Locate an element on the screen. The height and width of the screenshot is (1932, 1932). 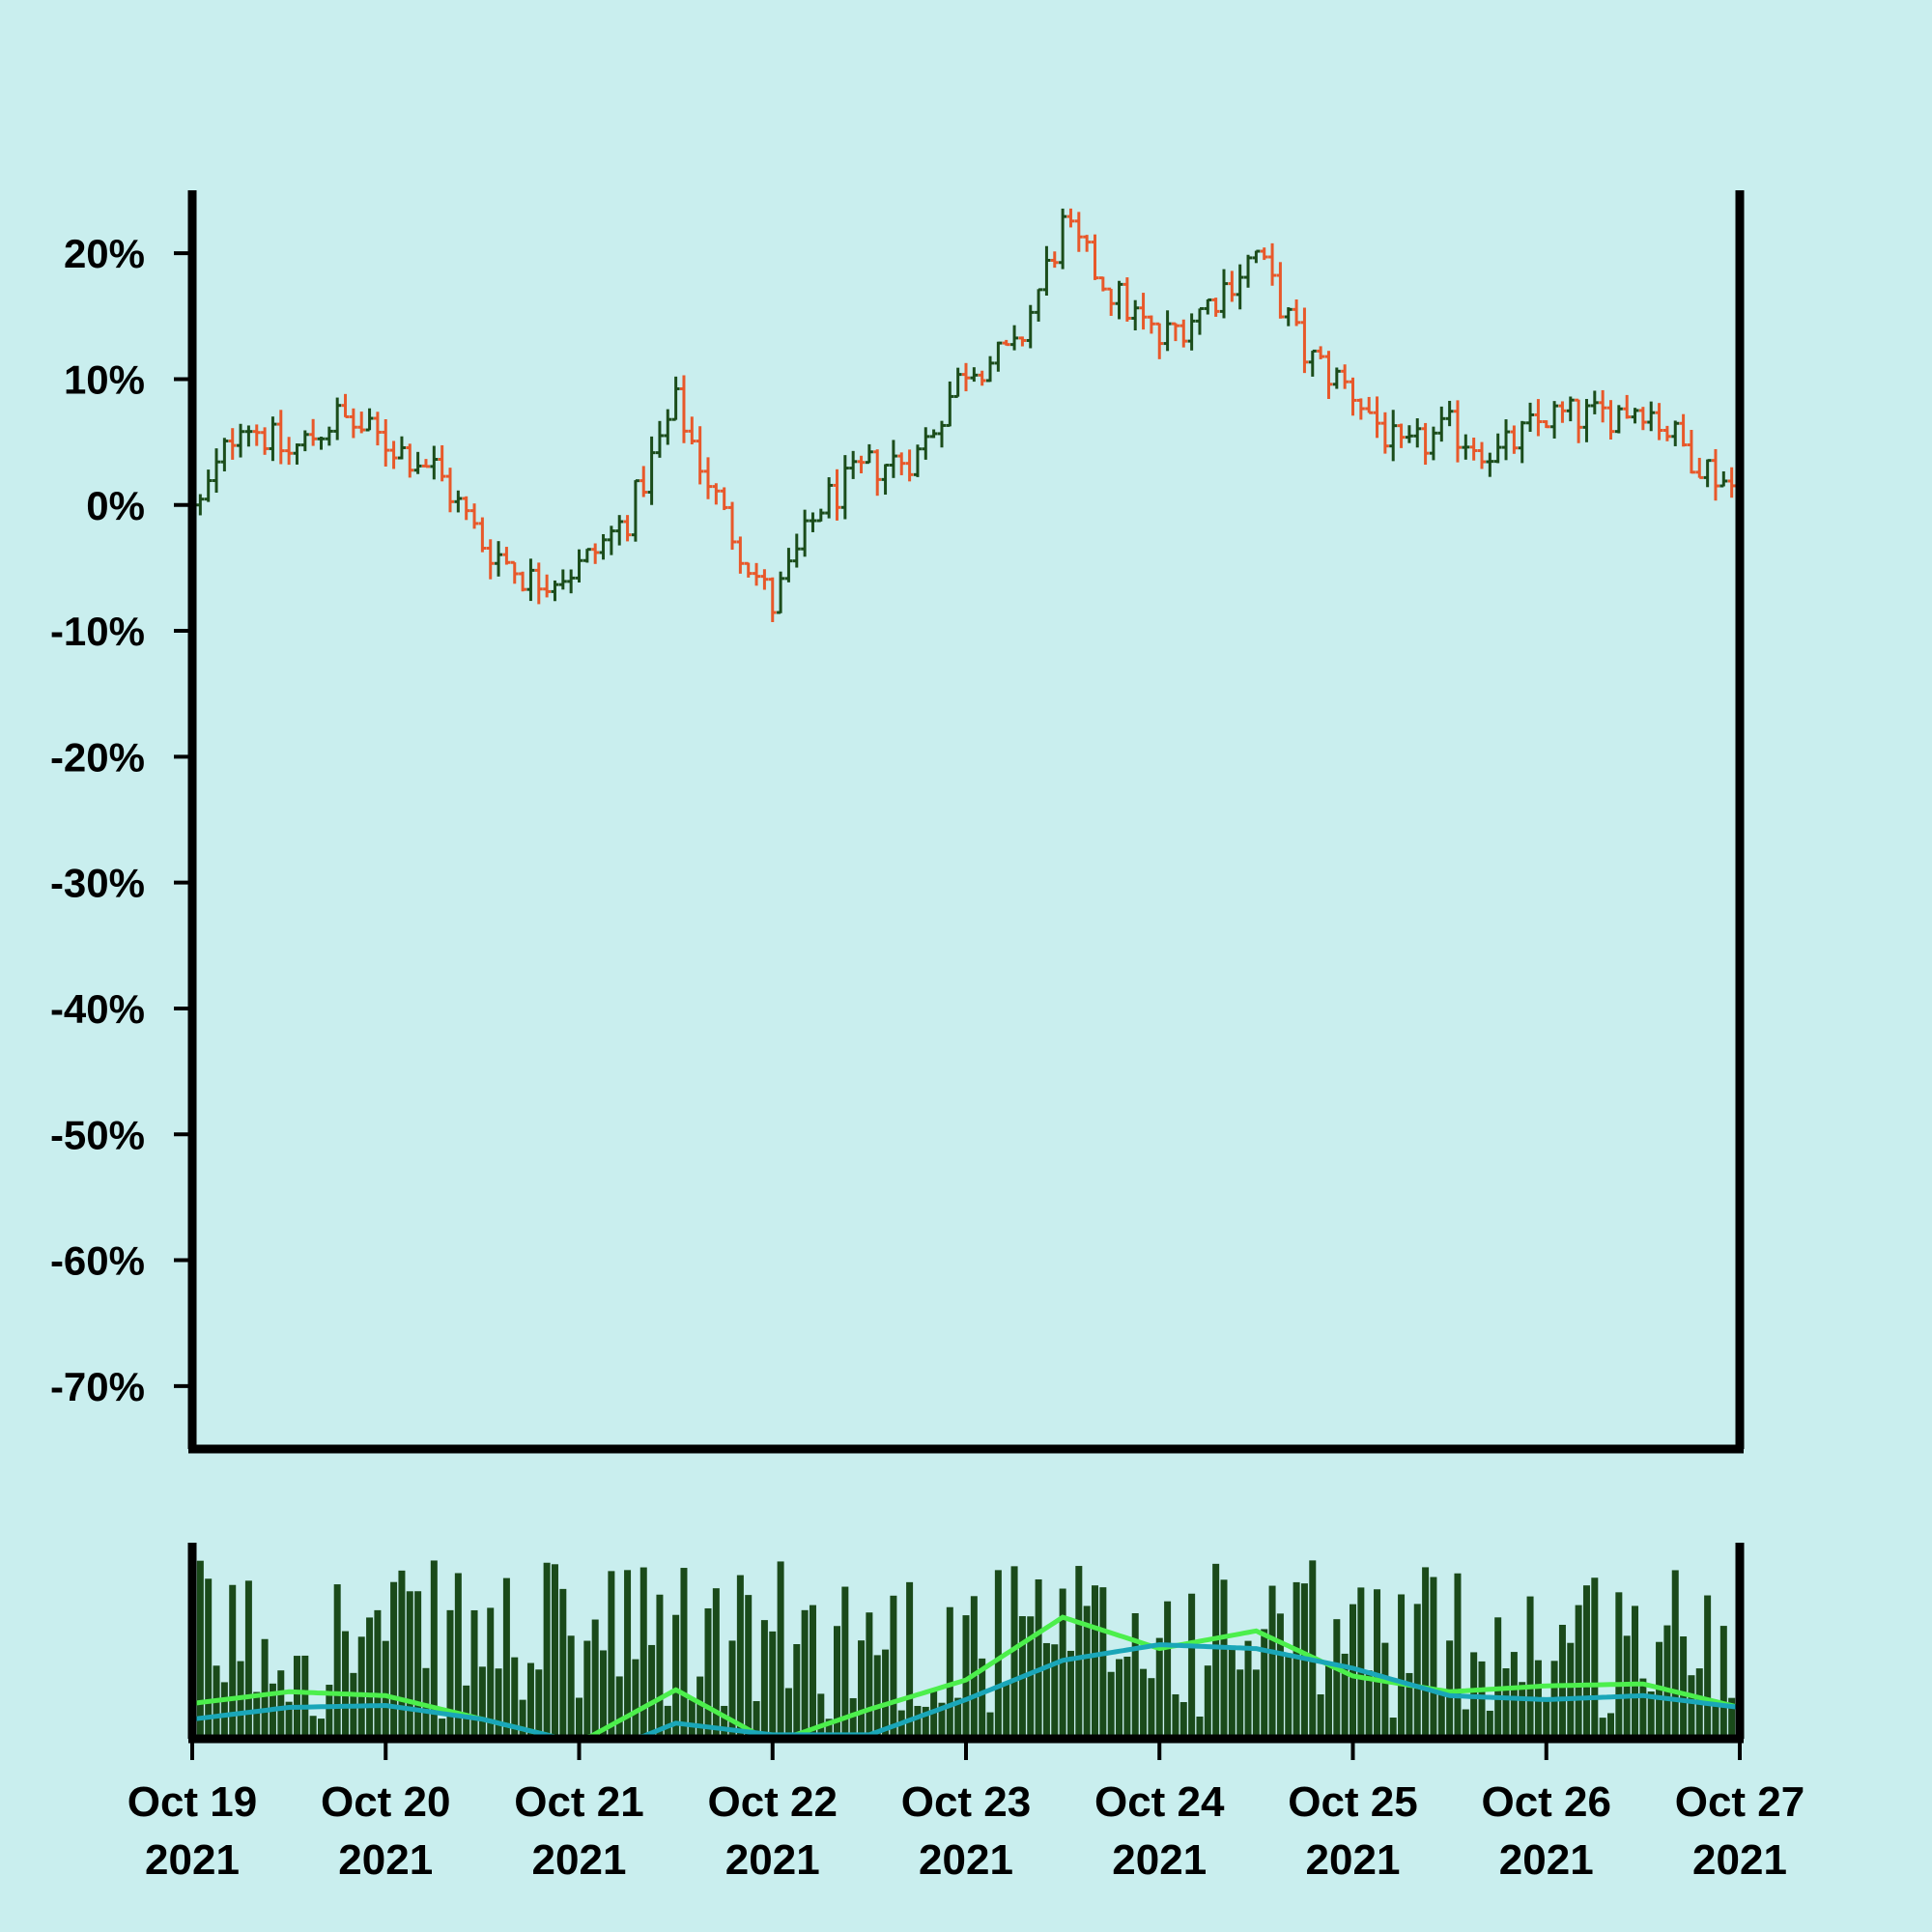
y-tick-label: -30% is located at coordinates (97, 883).